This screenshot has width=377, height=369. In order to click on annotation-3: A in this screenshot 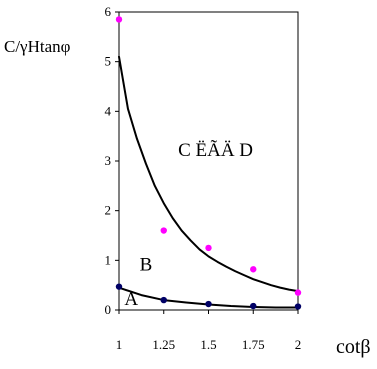, I will do `click(131, 299)`.